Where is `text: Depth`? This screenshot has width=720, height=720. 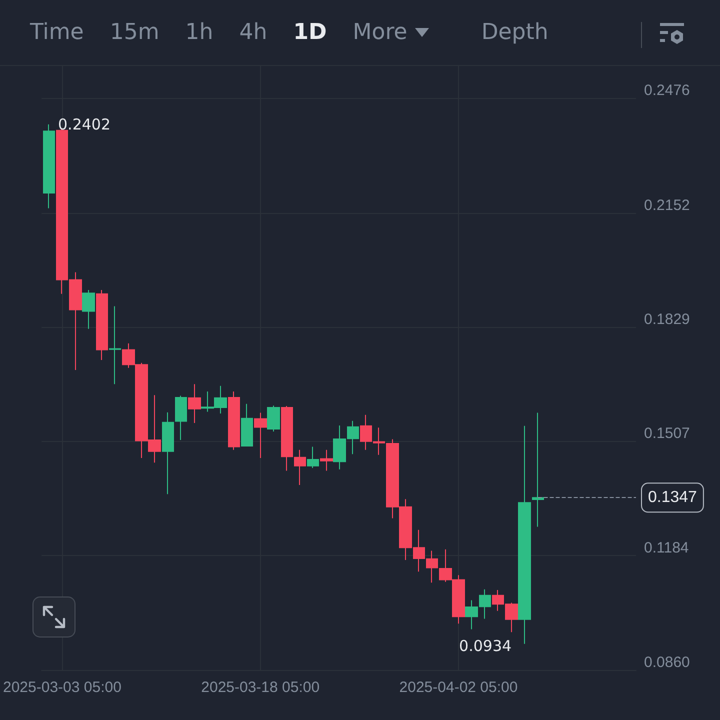 text: Depth is located at coordinates (514, 32).